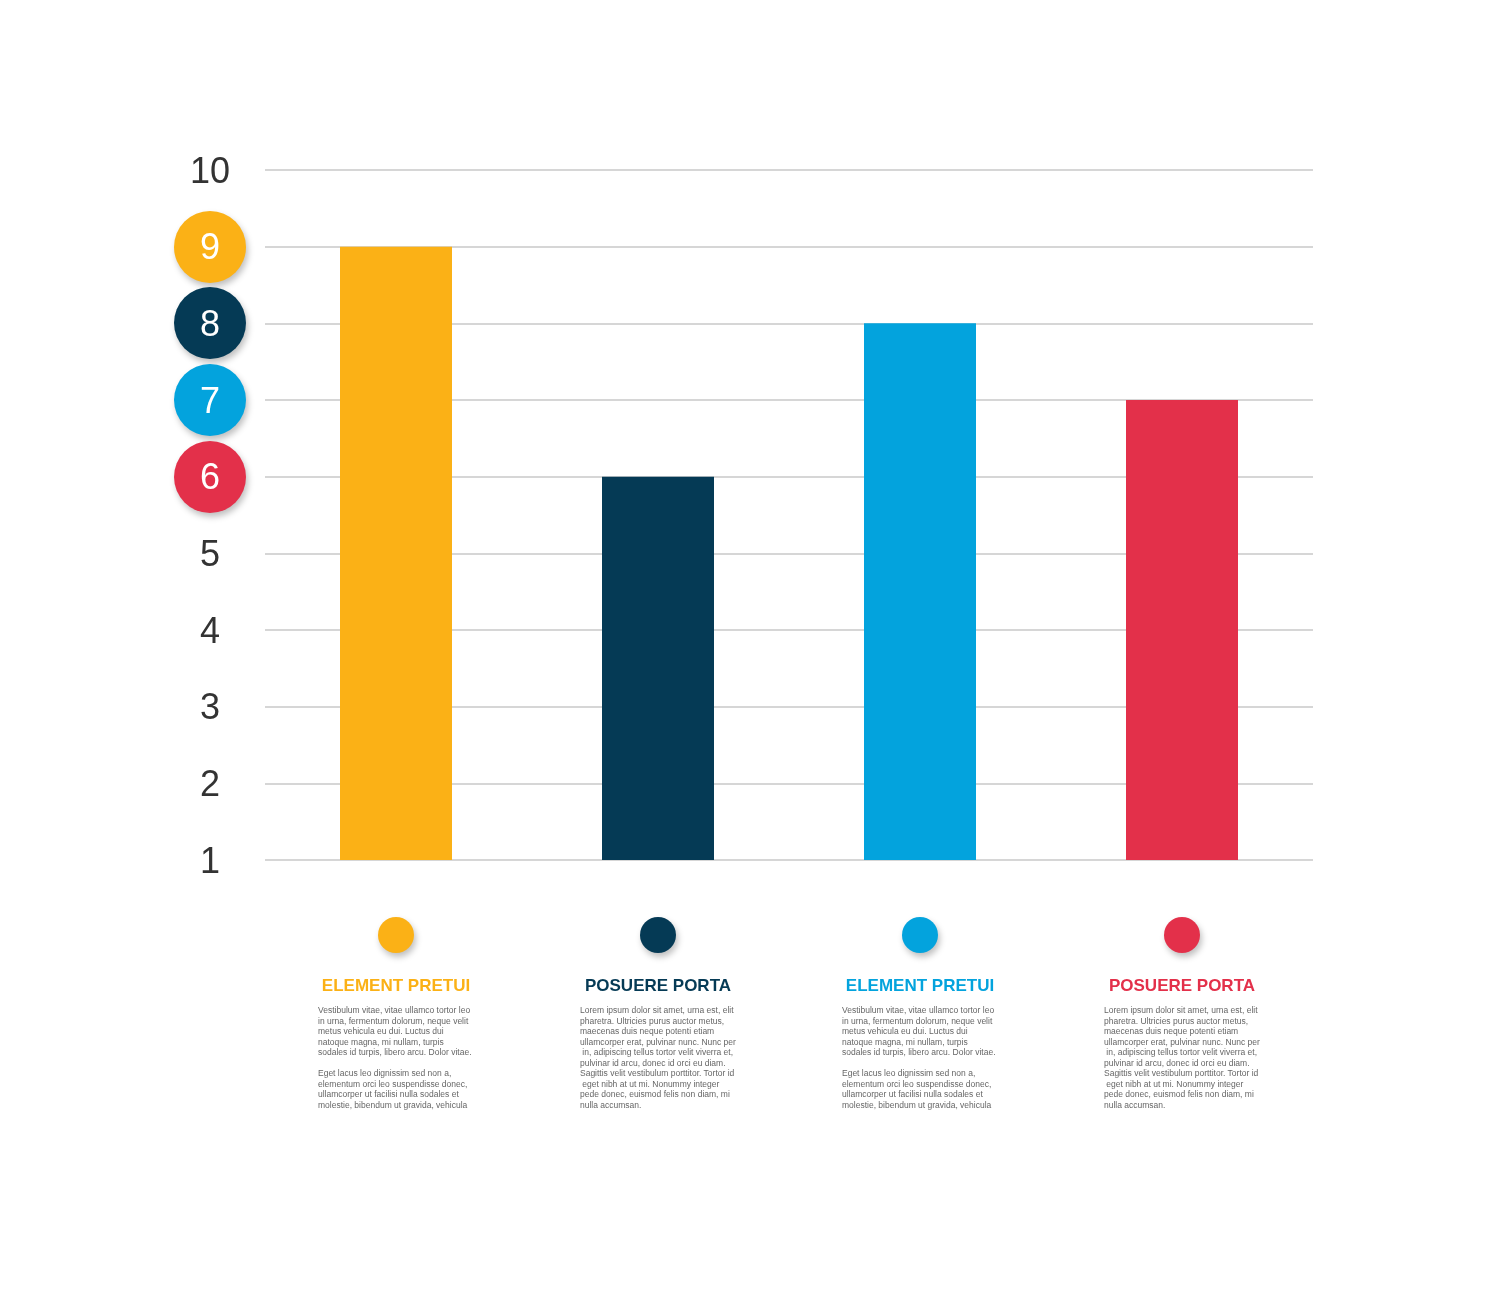 This screenshot has width=1500, height=1315. What do you see at coordinates (210, 630) in the screenshot?
I see `y-tick-label: 4` at bounding box center [210, 630].